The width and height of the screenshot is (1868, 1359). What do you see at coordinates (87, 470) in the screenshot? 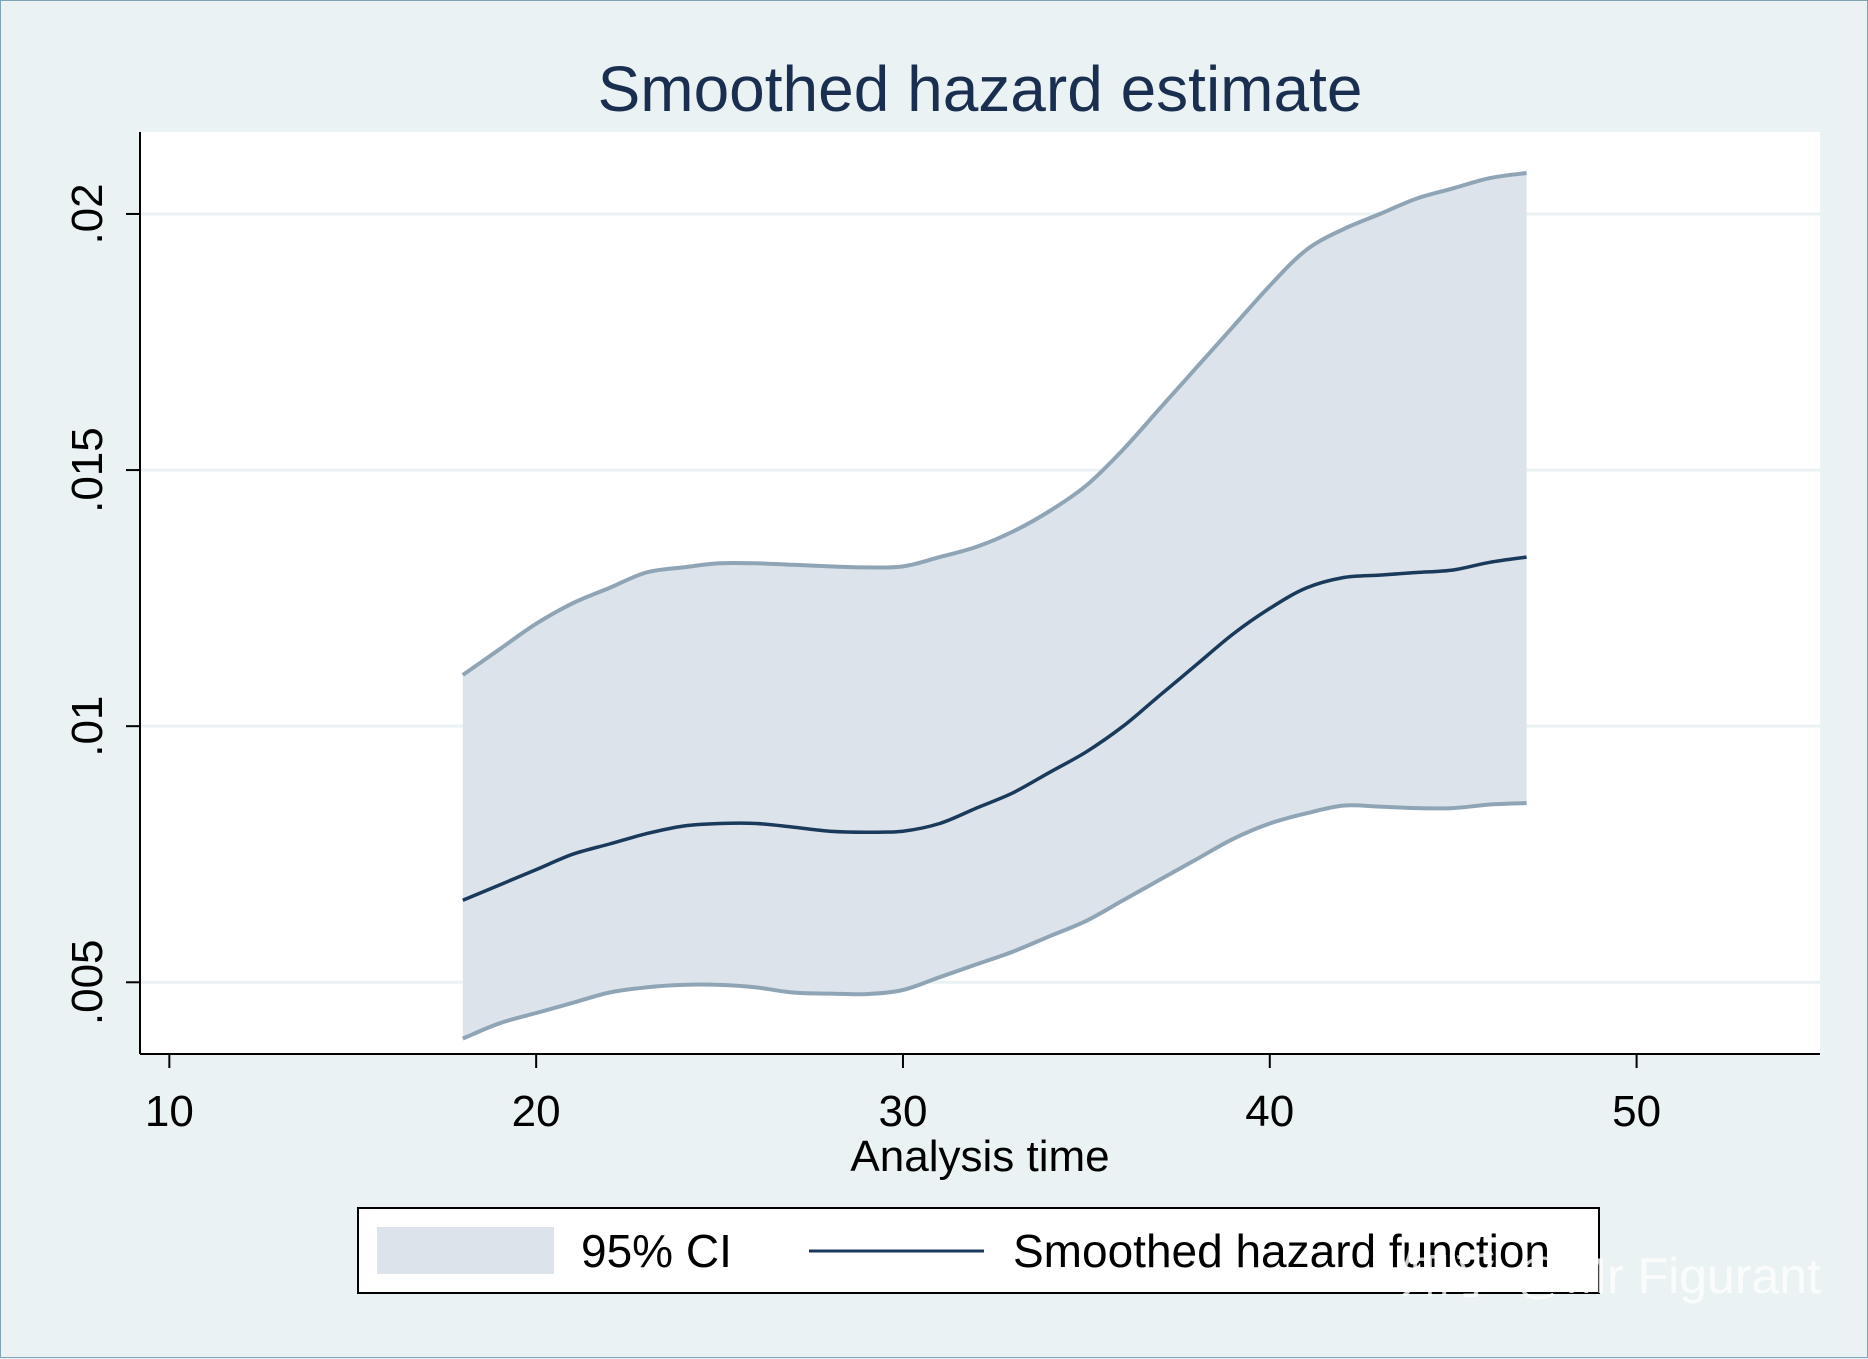
I see `y-tick-label: .015` at bounding box center [87, 470].